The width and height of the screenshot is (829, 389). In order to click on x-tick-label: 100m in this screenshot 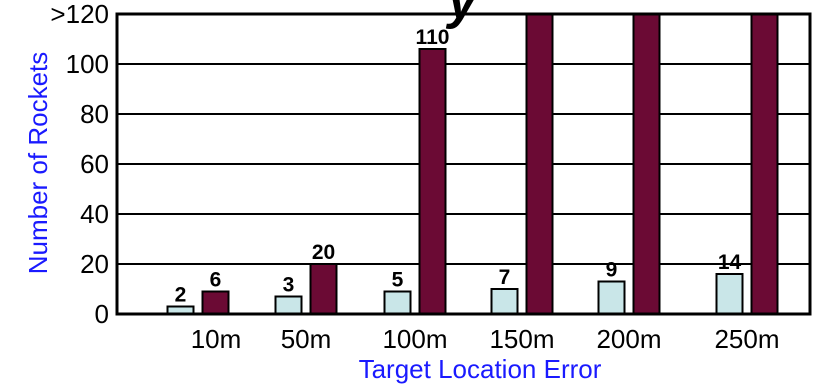, I will do `click(414, 339)`.